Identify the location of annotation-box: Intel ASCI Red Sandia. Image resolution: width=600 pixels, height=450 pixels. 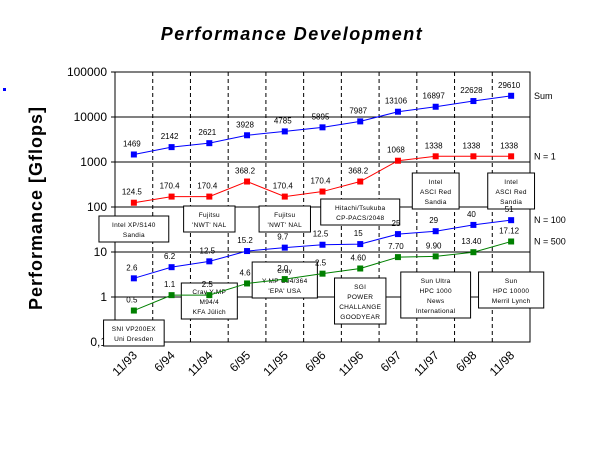
(435, 191).